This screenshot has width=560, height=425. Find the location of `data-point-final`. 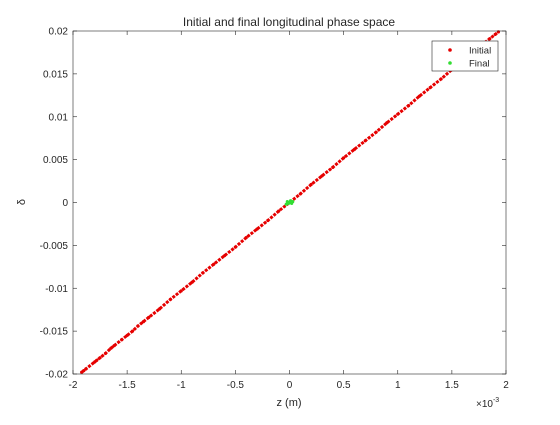

data-point-final is located at coordinates (293, 202).